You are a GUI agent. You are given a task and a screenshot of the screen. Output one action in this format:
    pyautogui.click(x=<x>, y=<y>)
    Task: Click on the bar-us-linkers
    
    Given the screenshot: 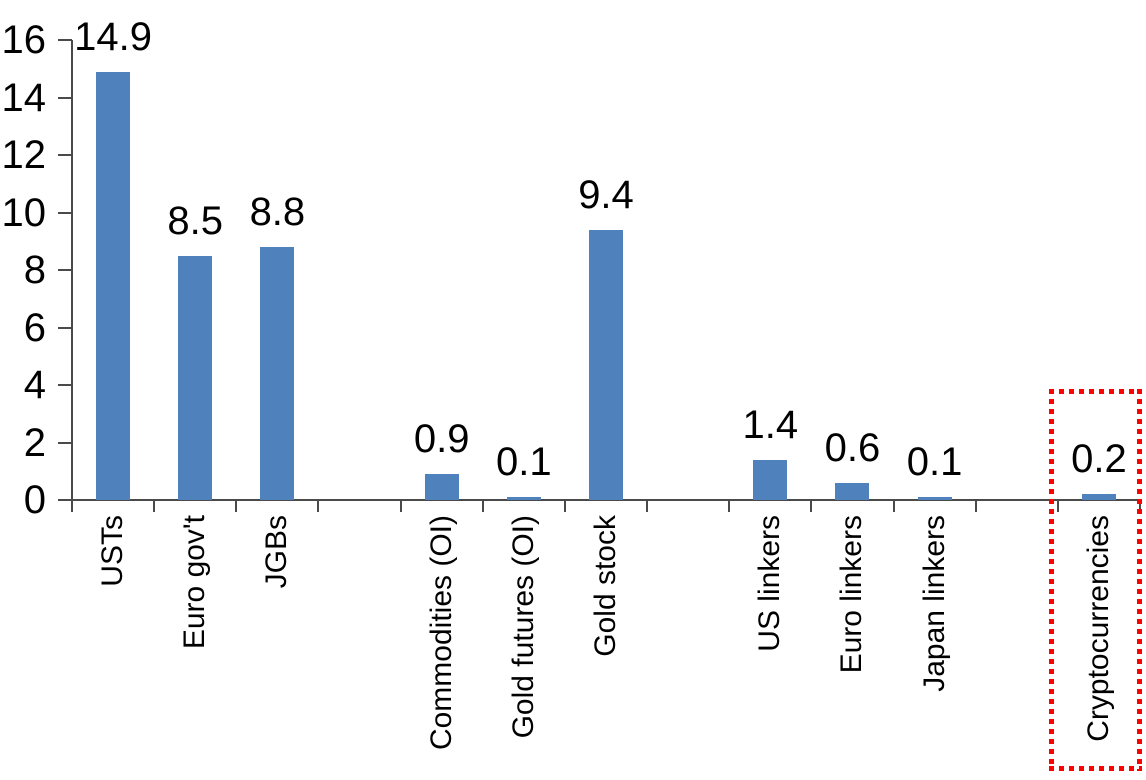 What is the action you would take?
    pyautogui.click(x=770, y=480)
    